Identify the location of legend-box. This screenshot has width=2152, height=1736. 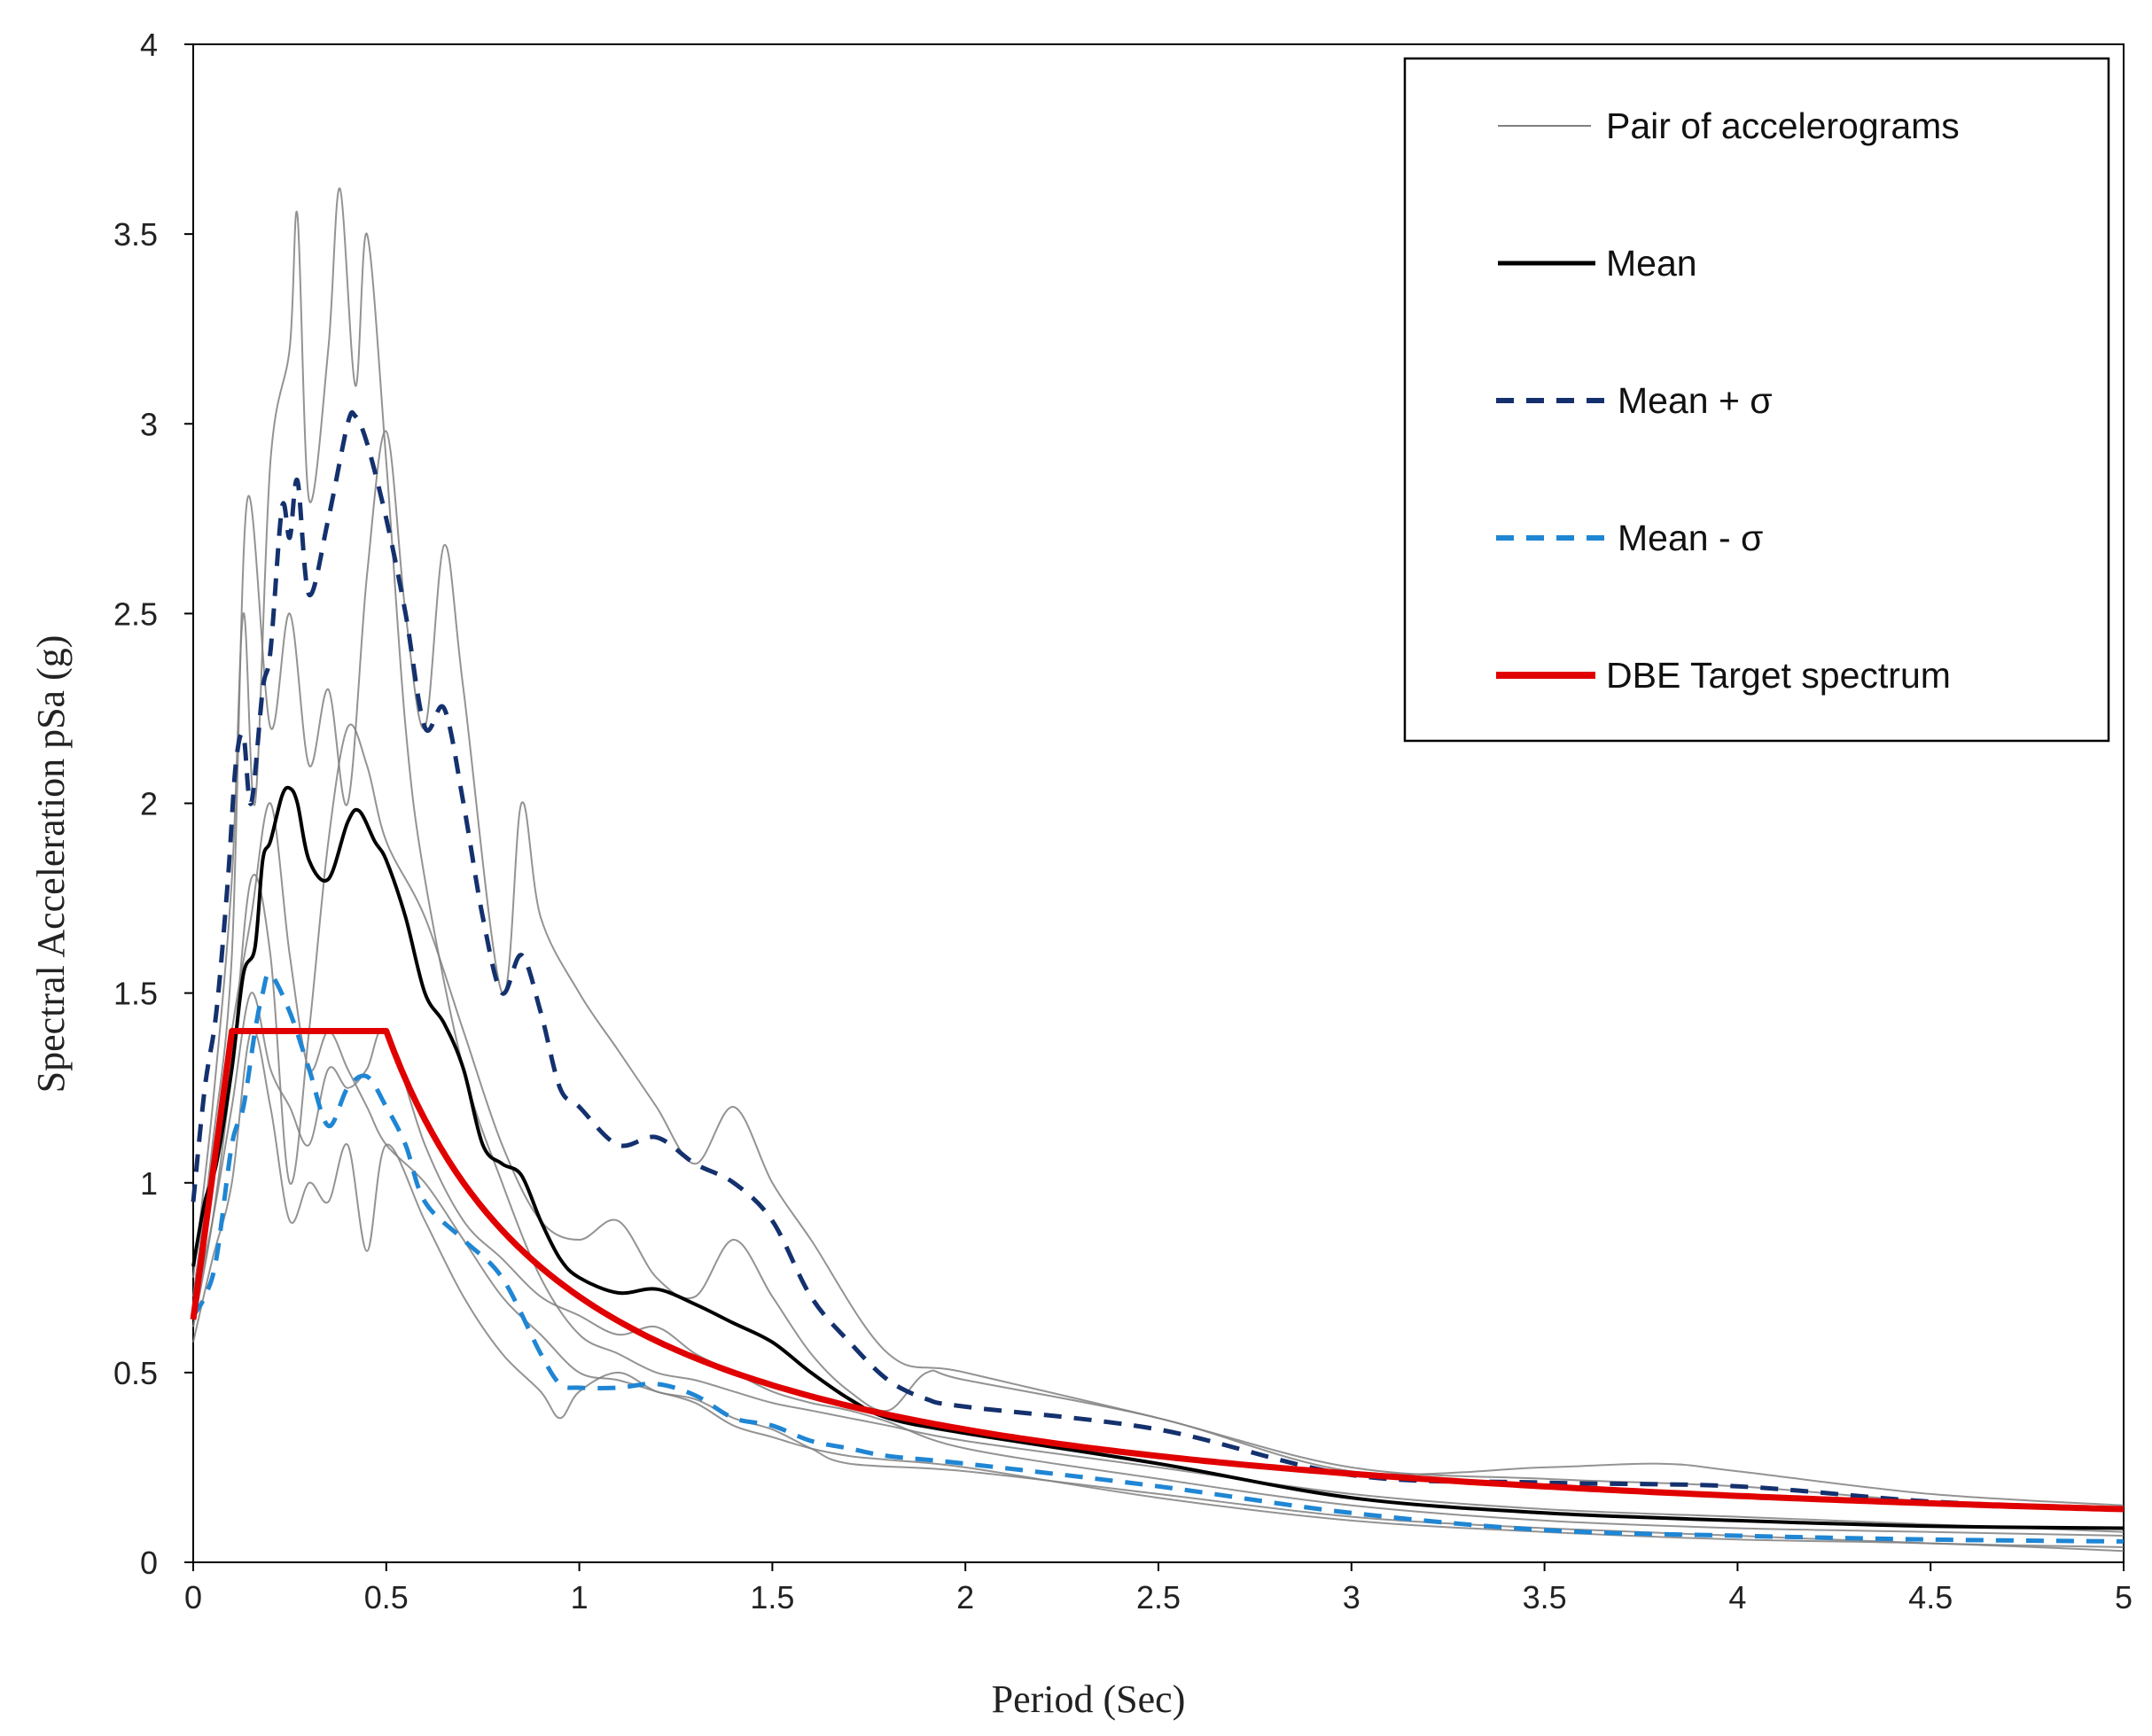
(1756, 400).